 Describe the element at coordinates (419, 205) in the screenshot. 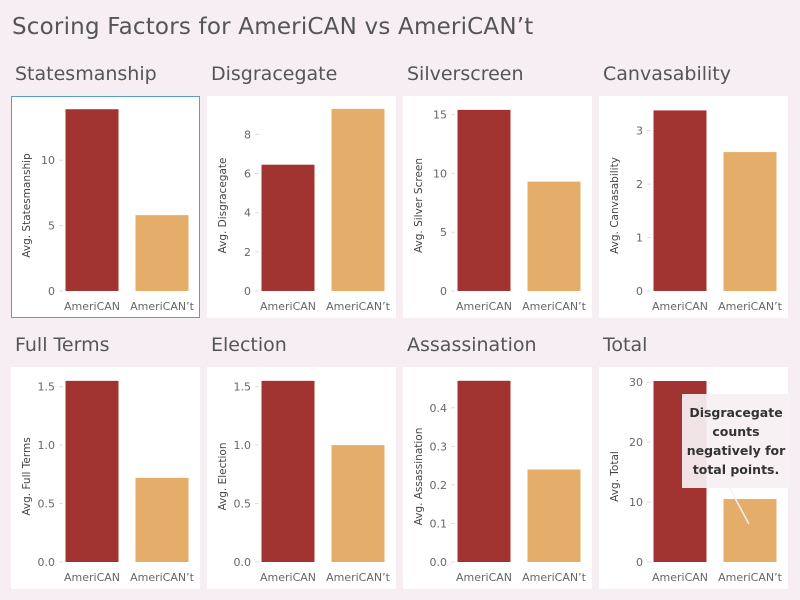

I see `y-axis-label: Avg. Silver Screen` at that location.